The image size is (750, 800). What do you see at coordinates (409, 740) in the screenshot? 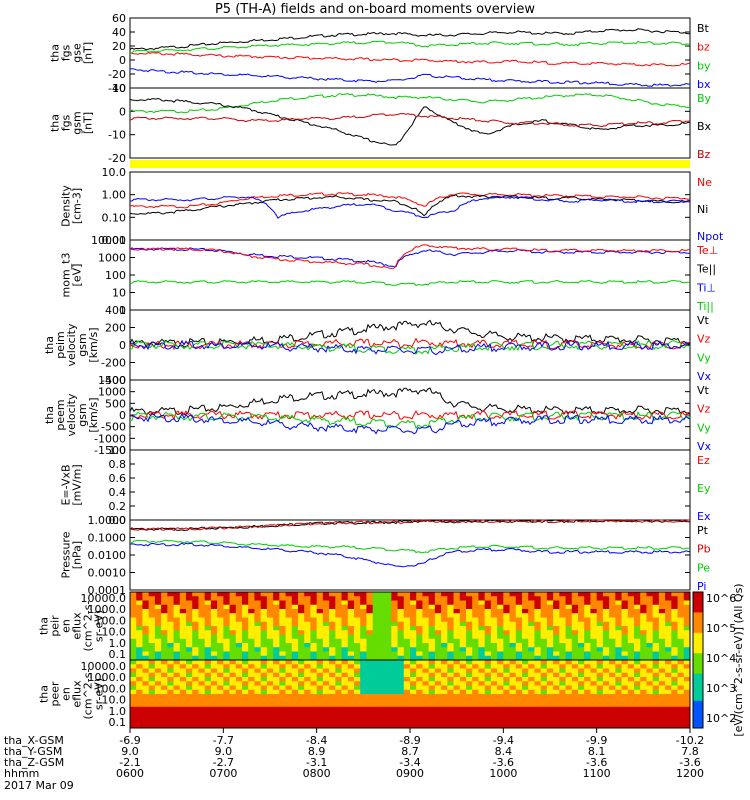
I see `x-tick-label: -8.9` at bounding box center [409, 740].